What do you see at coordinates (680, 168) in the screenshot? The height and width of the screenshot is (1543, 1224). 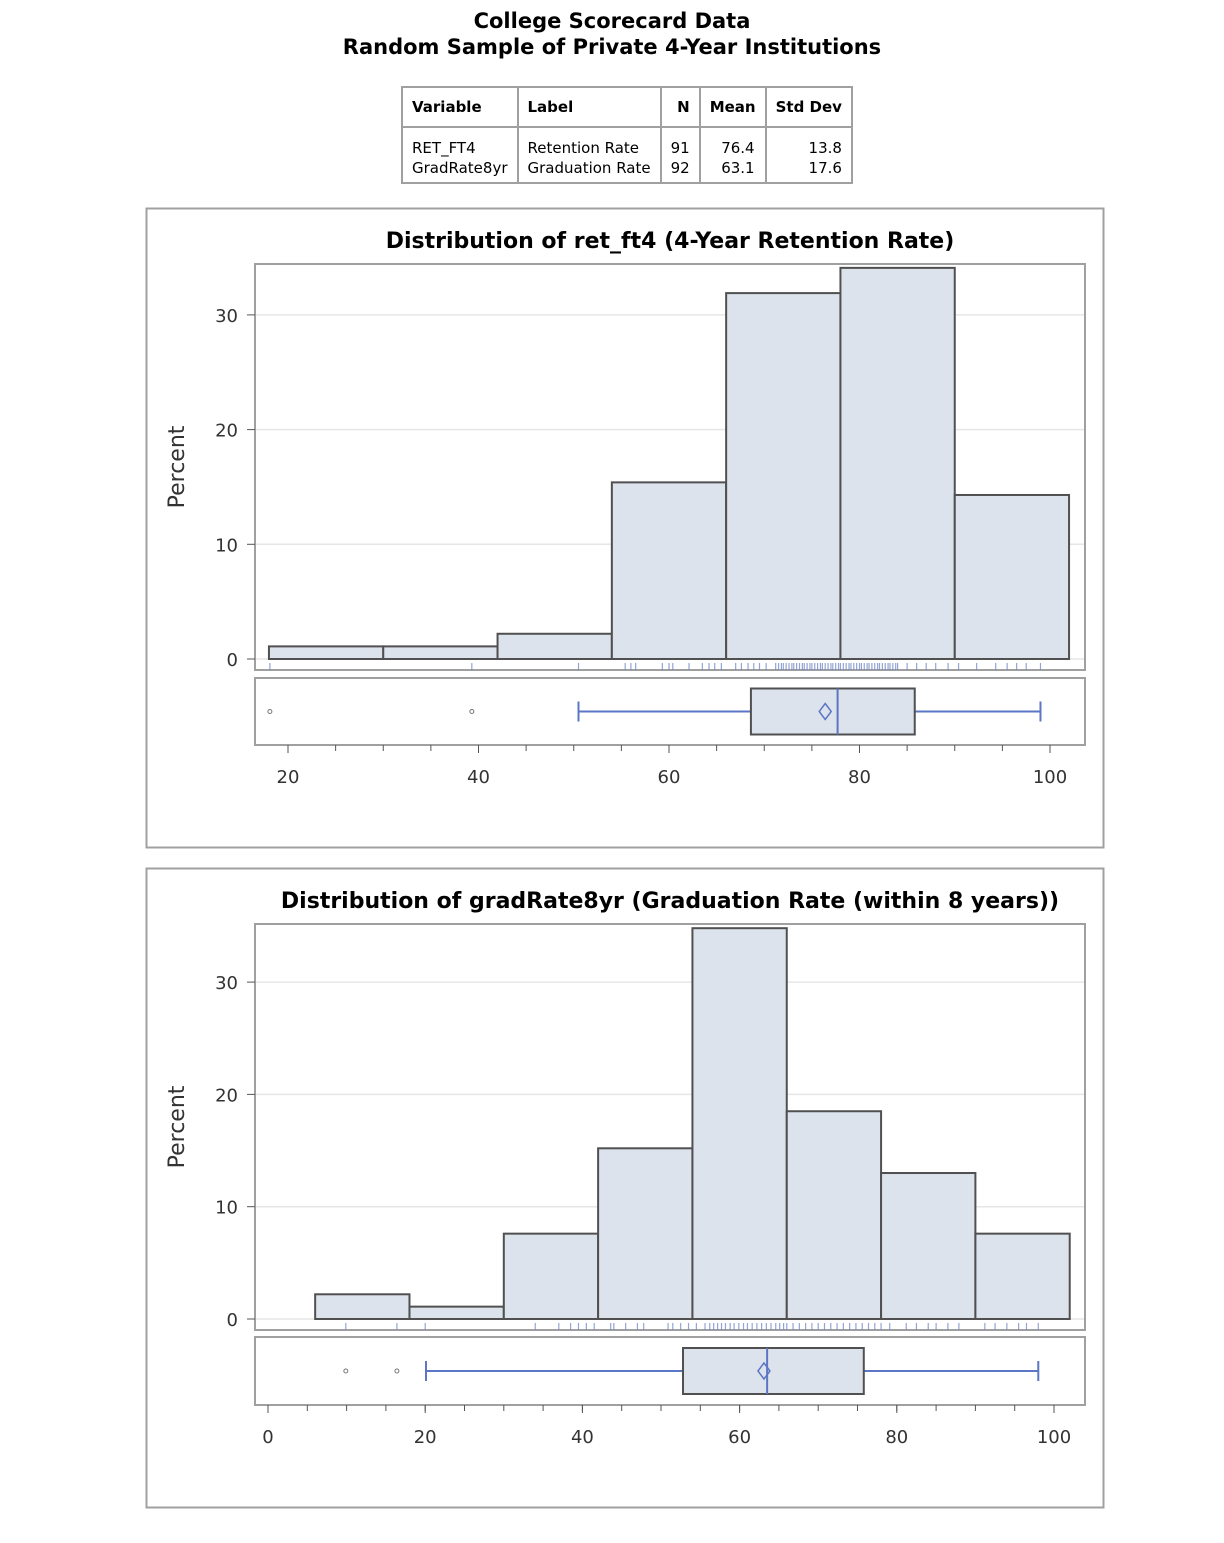 I see `cell-value: 92` at bounding box center [680, 168].